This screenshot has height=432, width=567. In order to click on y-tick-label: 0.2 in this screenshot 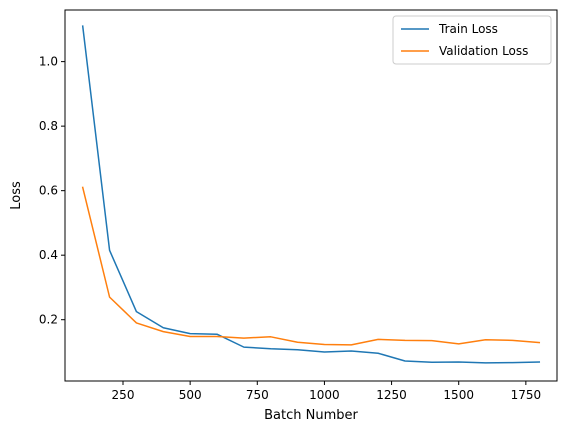, I will do `click(48, 320)`.